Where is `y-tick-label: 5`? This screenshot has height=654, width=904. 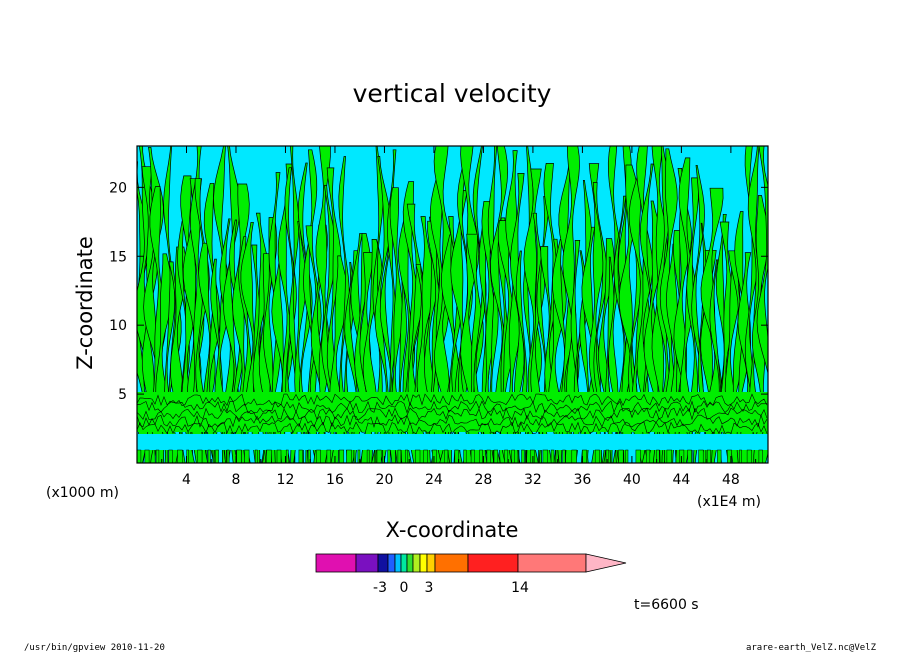 y-tick-label: 5 is located at coordinates (122, 395).